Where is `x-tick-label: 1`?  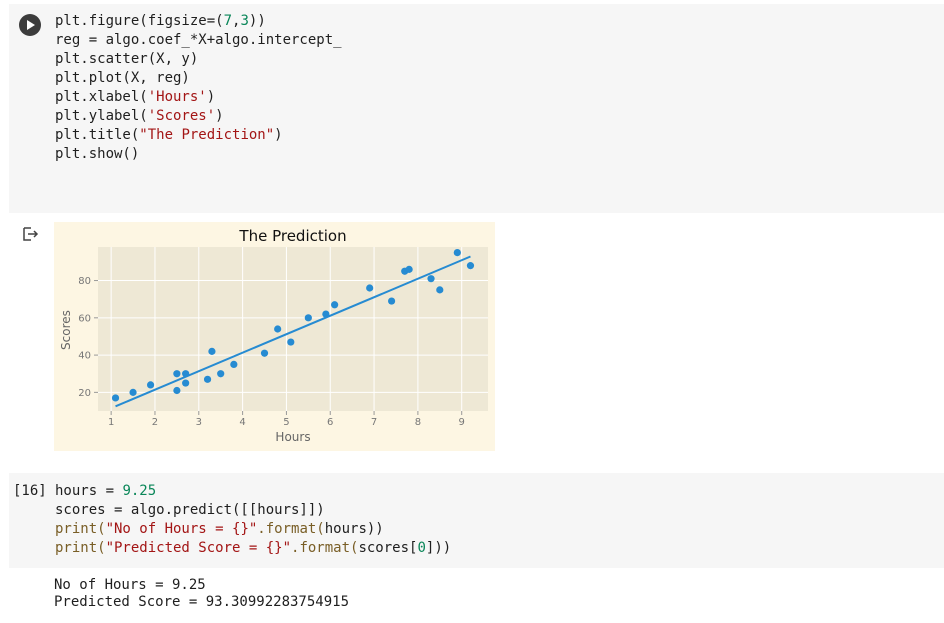
x-tick-label: 1 is located at coordinates (111, 422).